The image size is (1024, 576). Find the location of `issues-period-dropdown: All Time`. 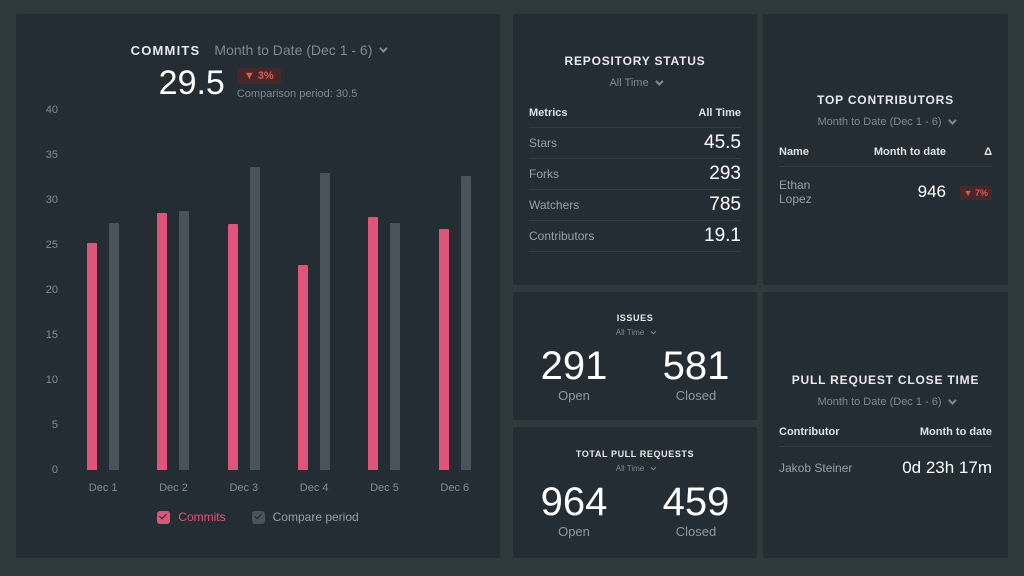

issues-period-dropdown: All Time is located at coordinates (636, 332).